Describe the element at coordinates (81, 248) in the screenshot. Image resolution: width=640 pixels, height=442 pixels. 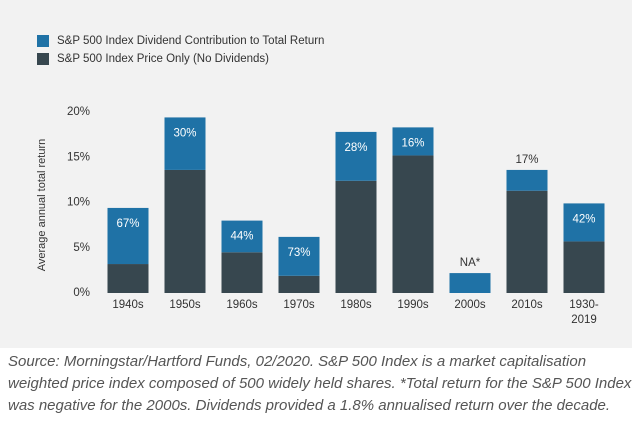
I see `y-tick-label: 5%` at that location.